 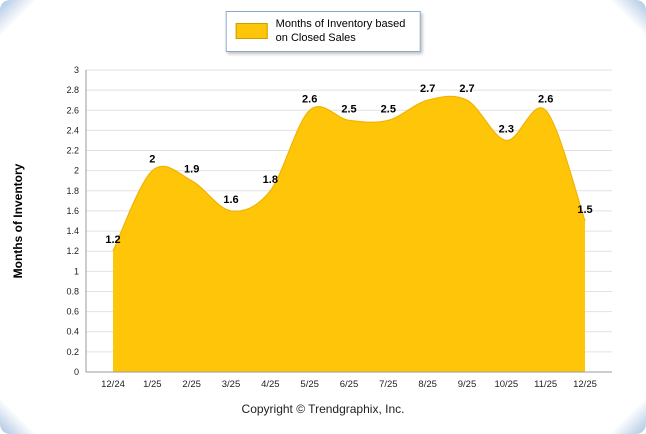 I want to click on svg-text: 0.8, so click(x=72, y=291).